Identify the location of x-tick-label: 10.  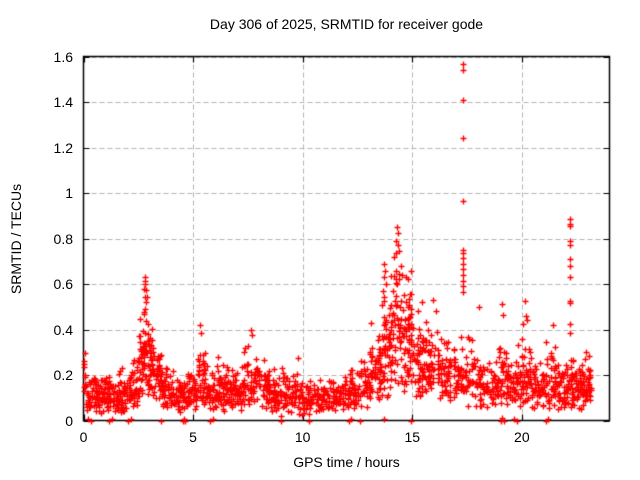
(302, 437).